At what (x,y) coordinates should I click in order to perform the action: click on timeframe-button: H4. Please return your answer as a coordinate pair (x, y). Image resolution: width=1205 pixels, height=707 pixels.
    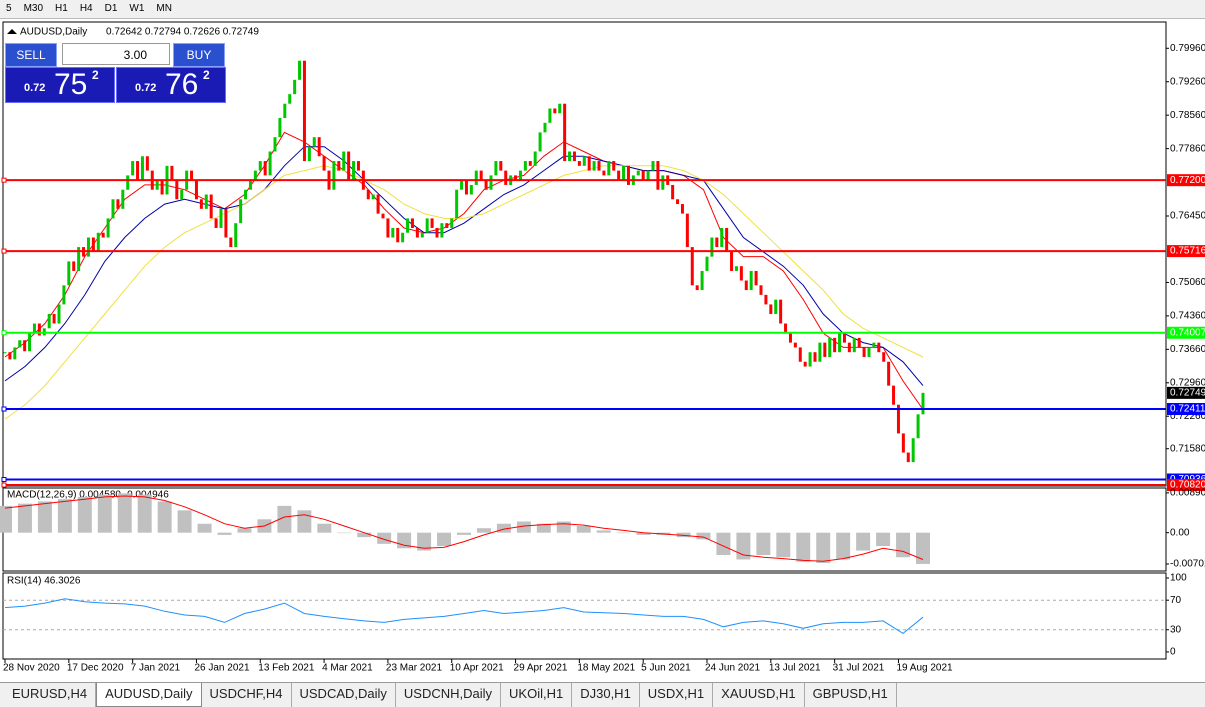
    Looking at the image, I should click on (86, 8).